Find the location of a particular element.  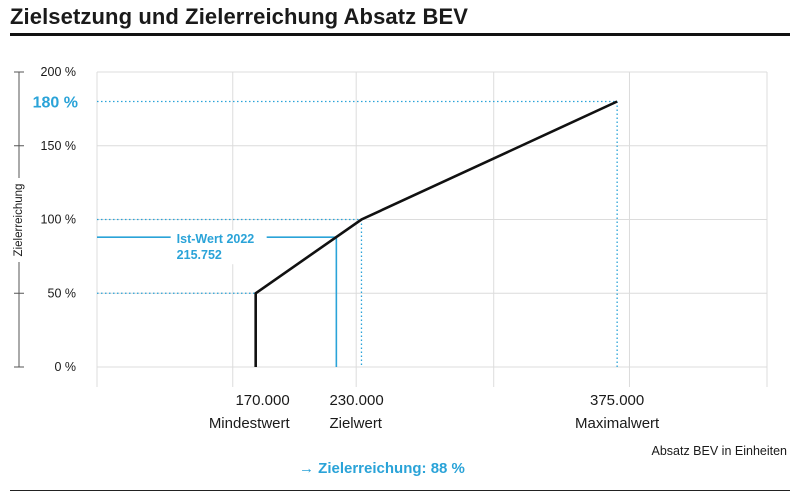

y-axis-title: Zielerreichung is located at coordinates (19, 220).